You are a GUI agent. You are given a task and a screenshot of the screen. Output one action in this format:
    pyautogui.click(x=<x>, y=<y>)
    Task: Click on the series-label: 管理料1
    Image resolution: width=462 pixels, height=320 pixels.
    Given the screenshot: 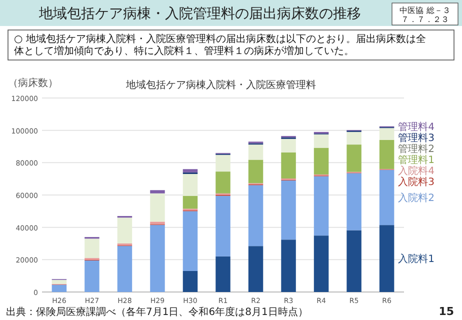 What is the action you would take?
    pyautogui.click(x=416, y=160)
    